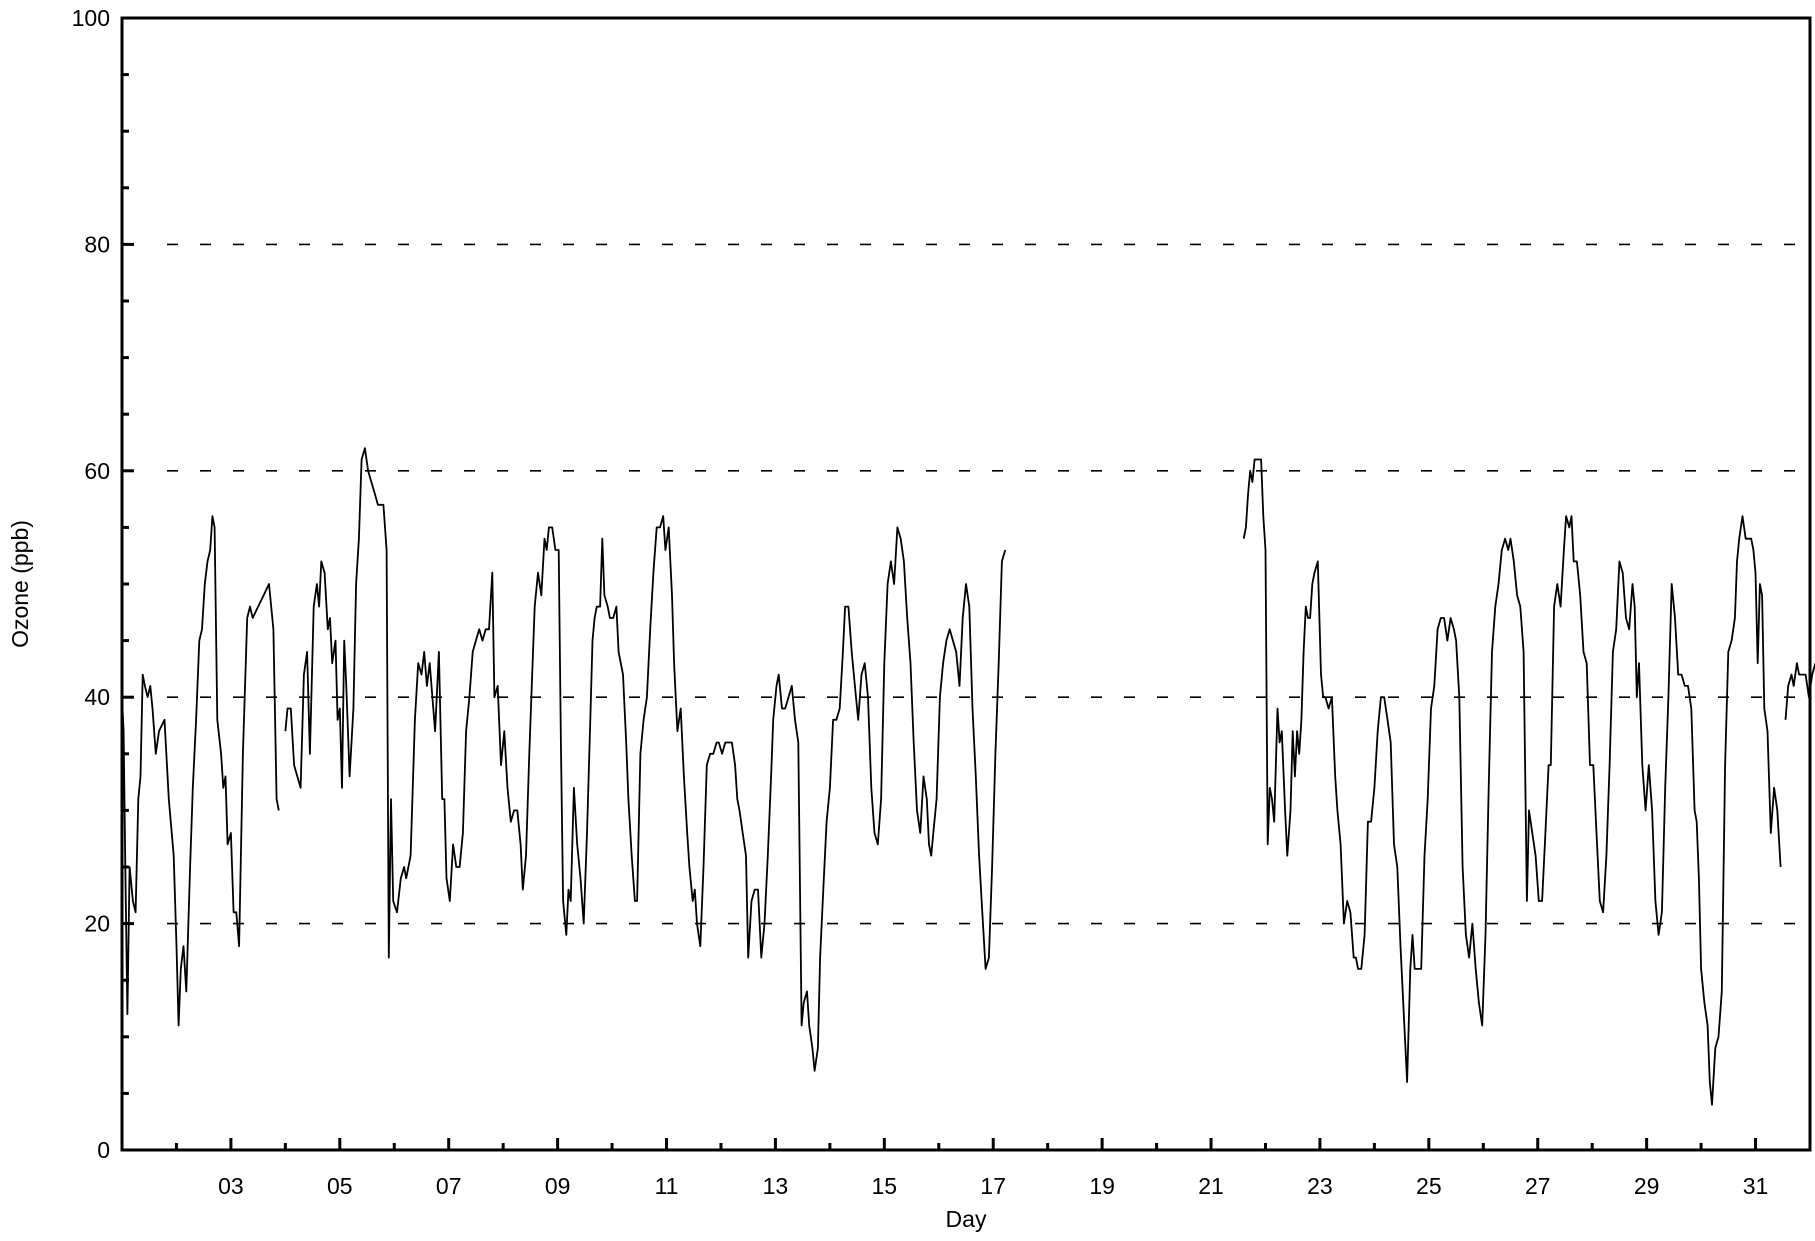  What do you see at coordinates (91, 18) in the screenshot?
I see `y-tick-label-100: 100` at bounding box center [91, 18].